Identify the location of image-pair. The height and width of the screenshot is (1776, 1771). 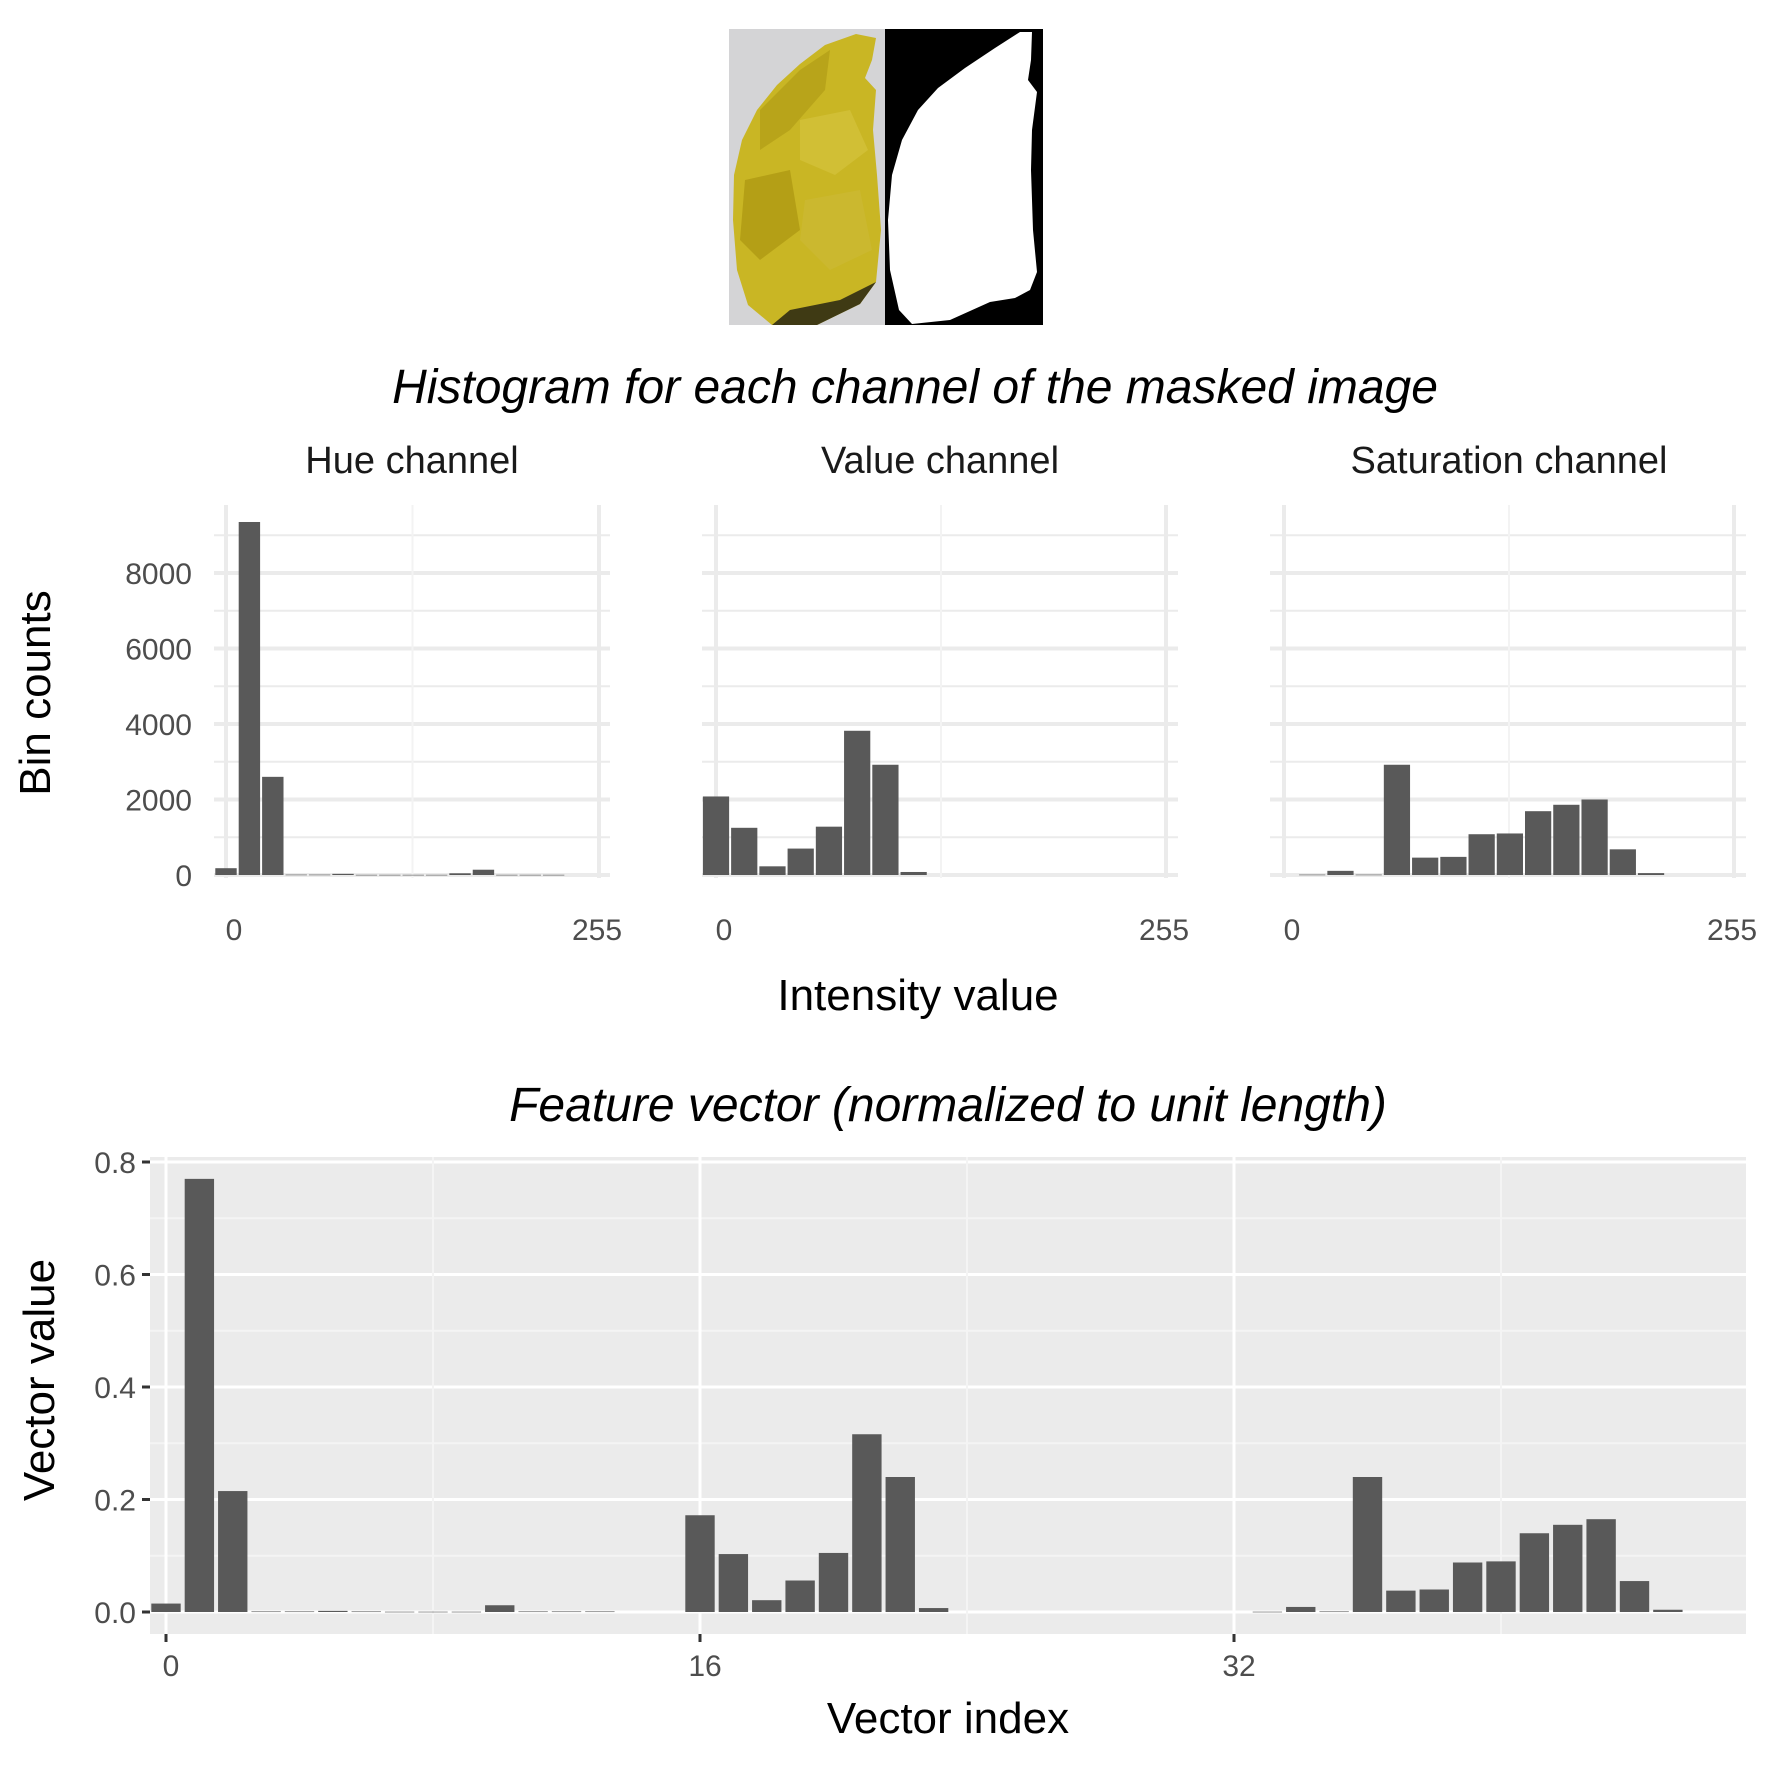
(886, 177).